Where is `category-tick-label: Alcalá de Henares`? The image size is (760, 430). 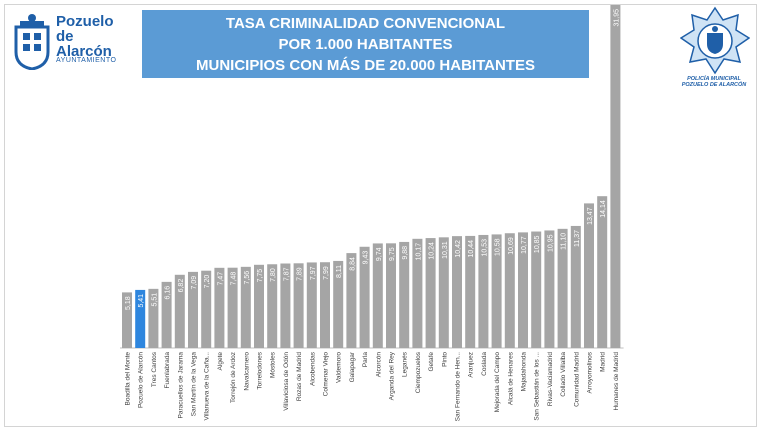 category-tick-label: Alcalá de Henares is located at coordinates (510, 378).